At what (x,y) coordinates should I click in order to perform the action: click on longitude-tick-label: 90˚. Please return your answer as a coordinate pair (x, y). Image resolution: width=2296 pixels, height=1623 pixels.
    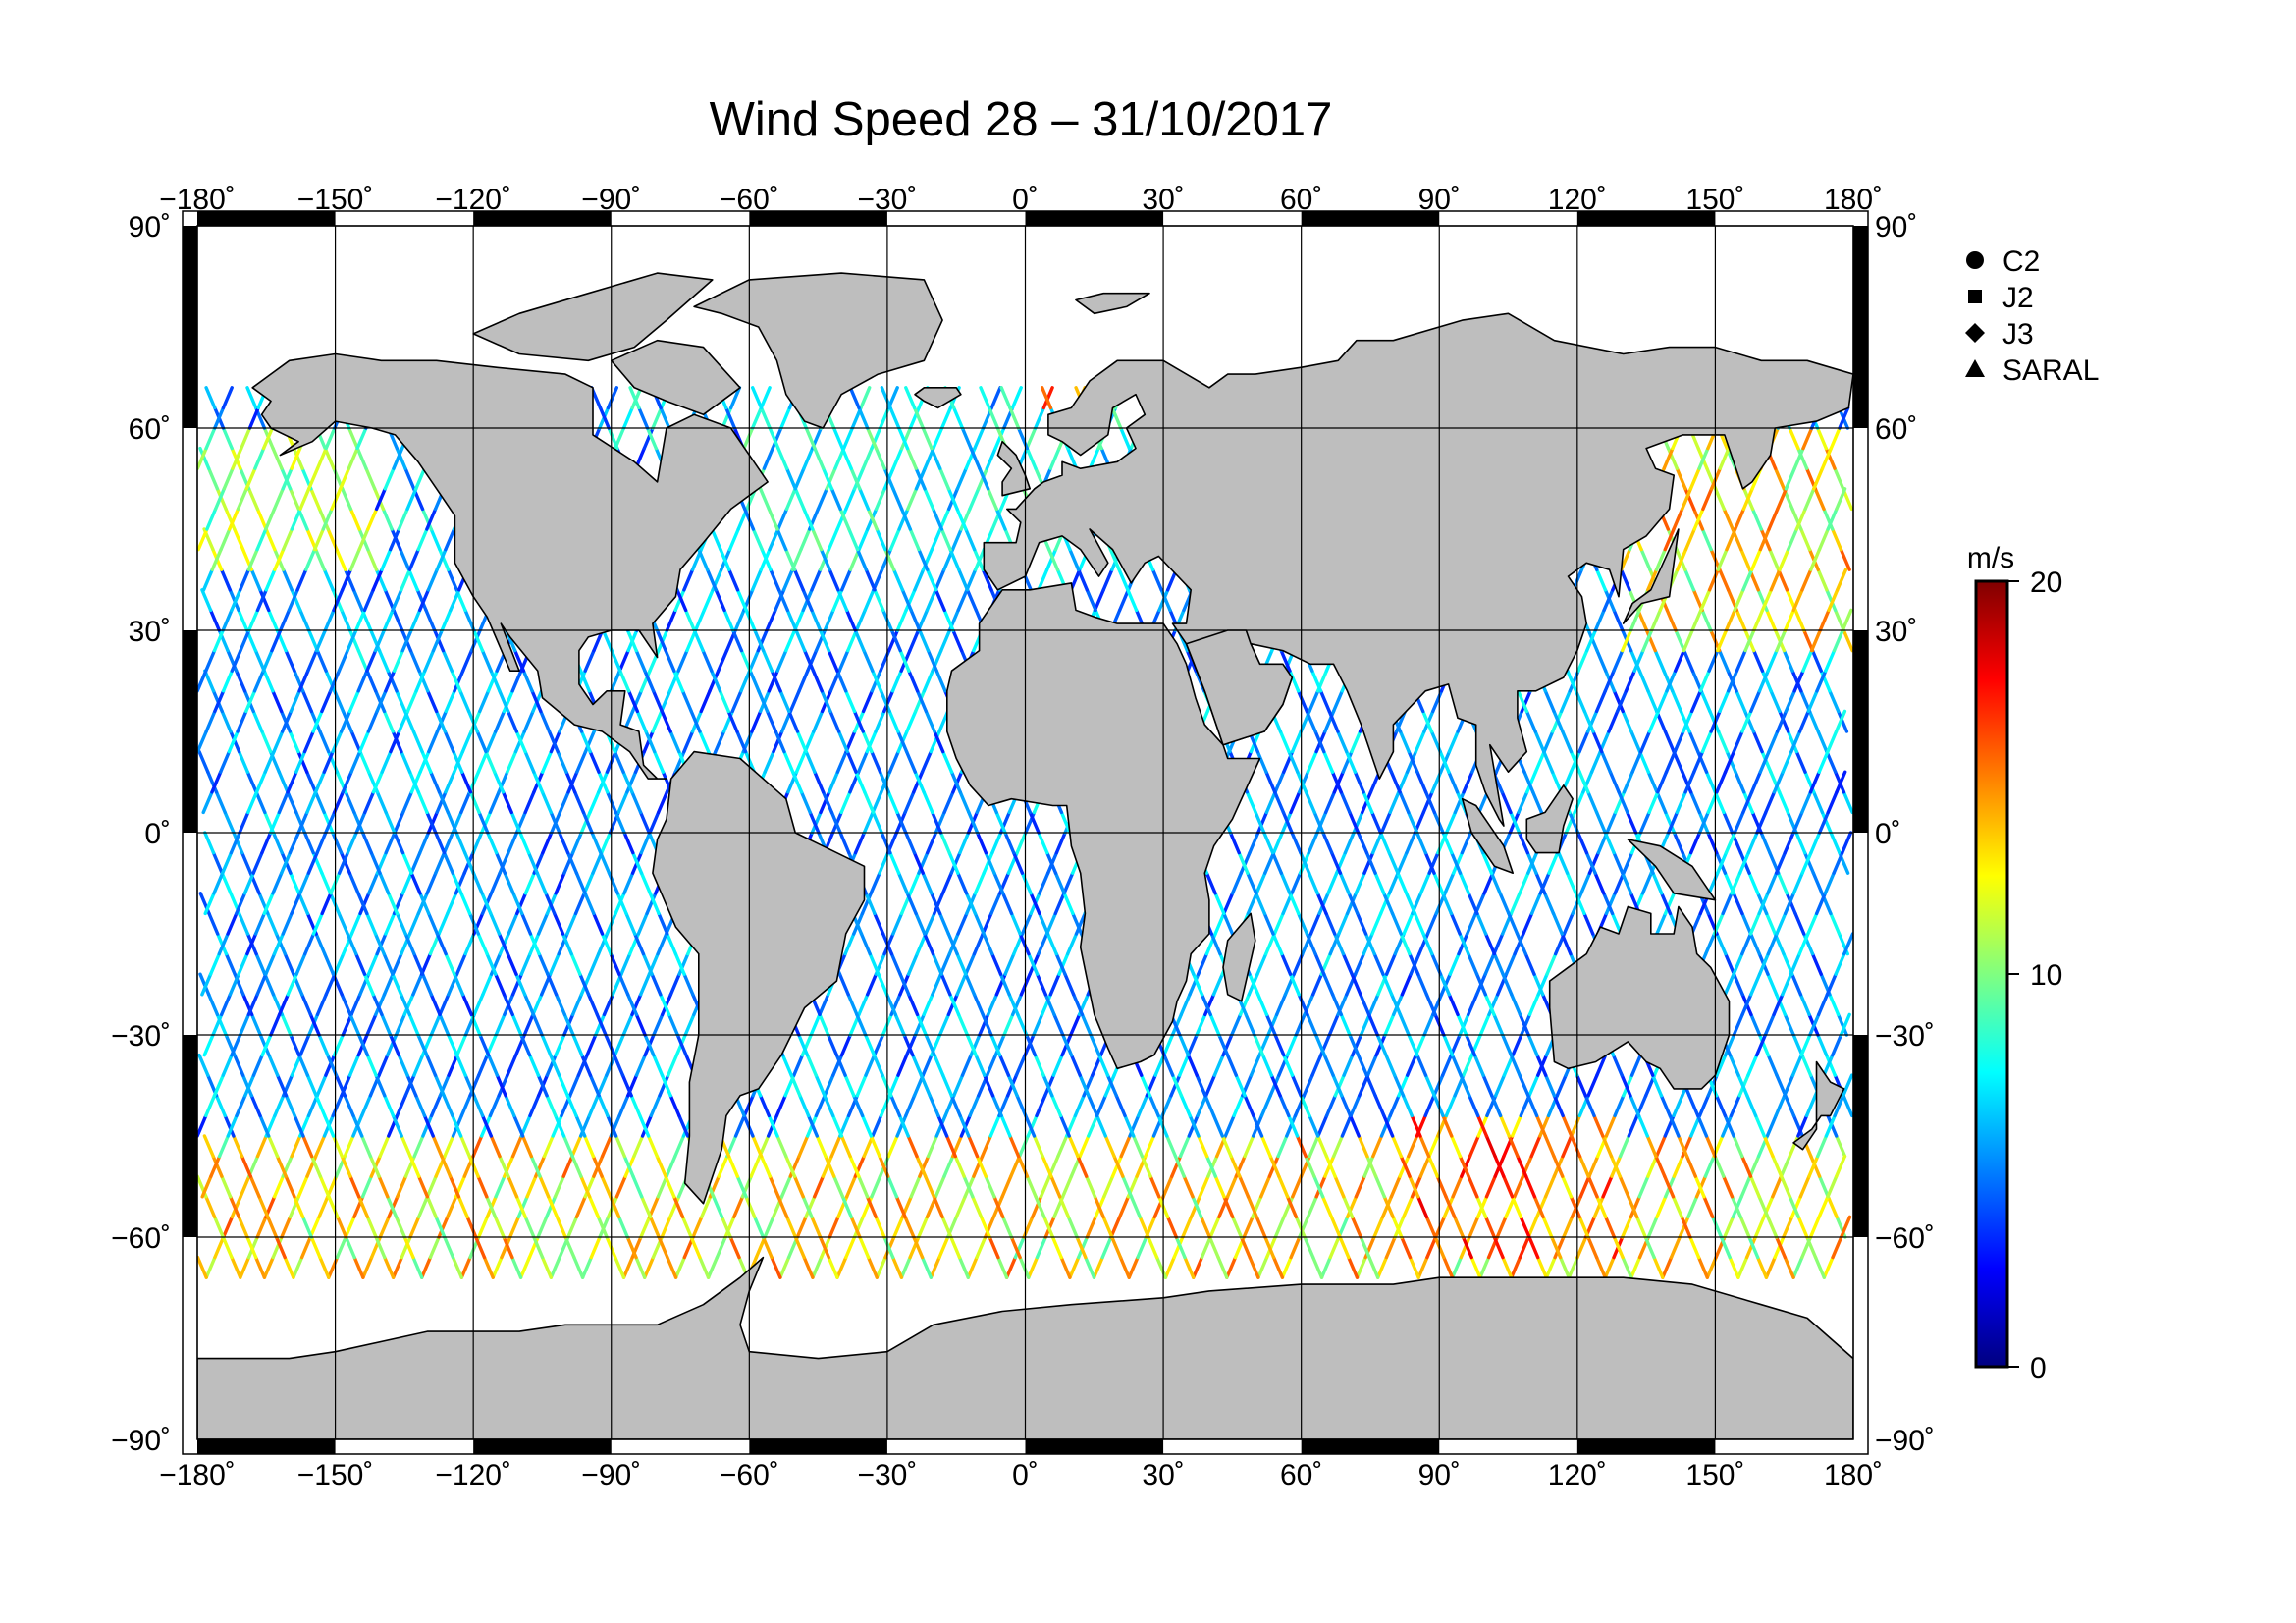
    Looking at the image, I should click on (1439, 1475).